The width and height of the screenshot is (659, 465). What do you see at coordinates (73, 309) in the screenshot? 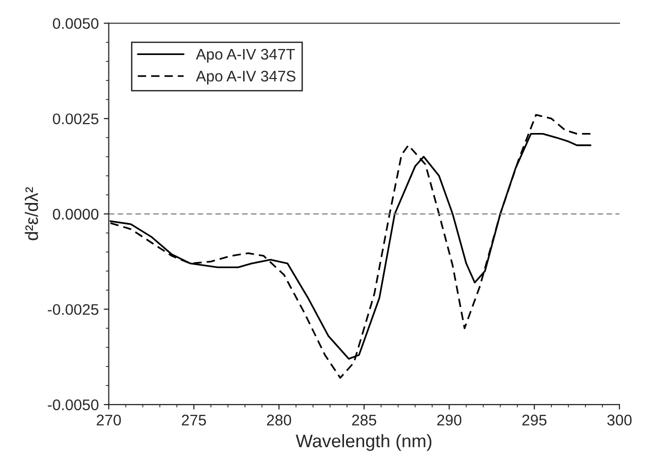
I see `y-tick-label: -0.0025` at bounding box center [73, 309].